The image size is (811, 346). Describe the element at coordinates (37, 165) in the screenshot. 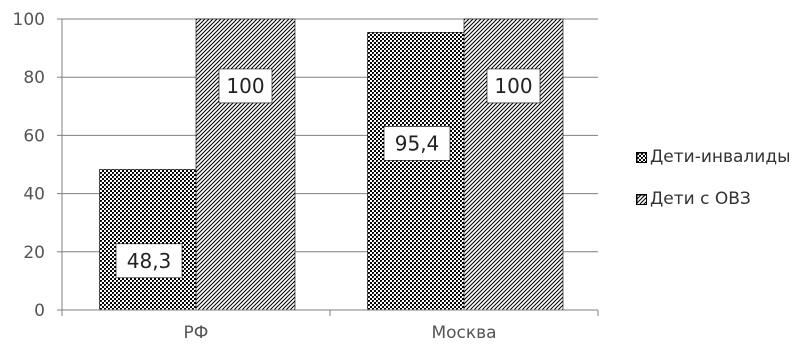

I see `y-axis-ticks: 0 20 40 60 80 100` at that location.